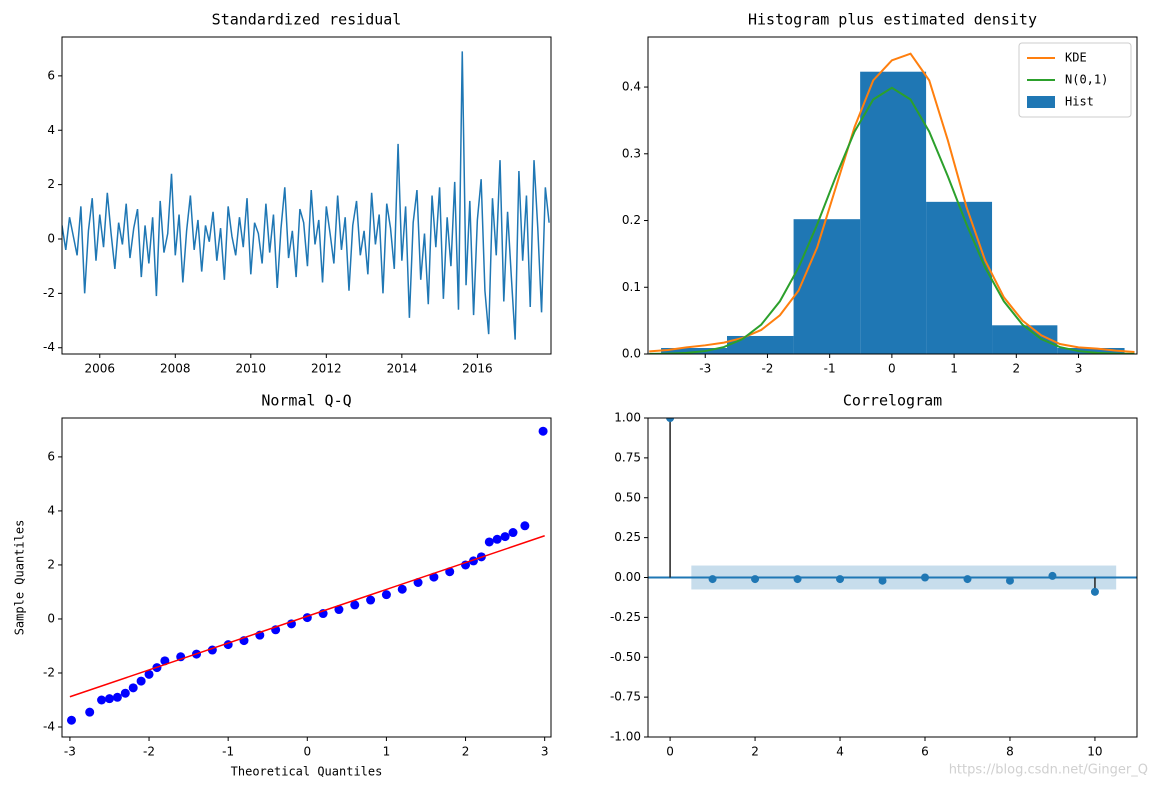 Image resolution: width=1156 pixels, height=788 pixels. I want to click on y-tick-label: -0.75, so click(625, 697).